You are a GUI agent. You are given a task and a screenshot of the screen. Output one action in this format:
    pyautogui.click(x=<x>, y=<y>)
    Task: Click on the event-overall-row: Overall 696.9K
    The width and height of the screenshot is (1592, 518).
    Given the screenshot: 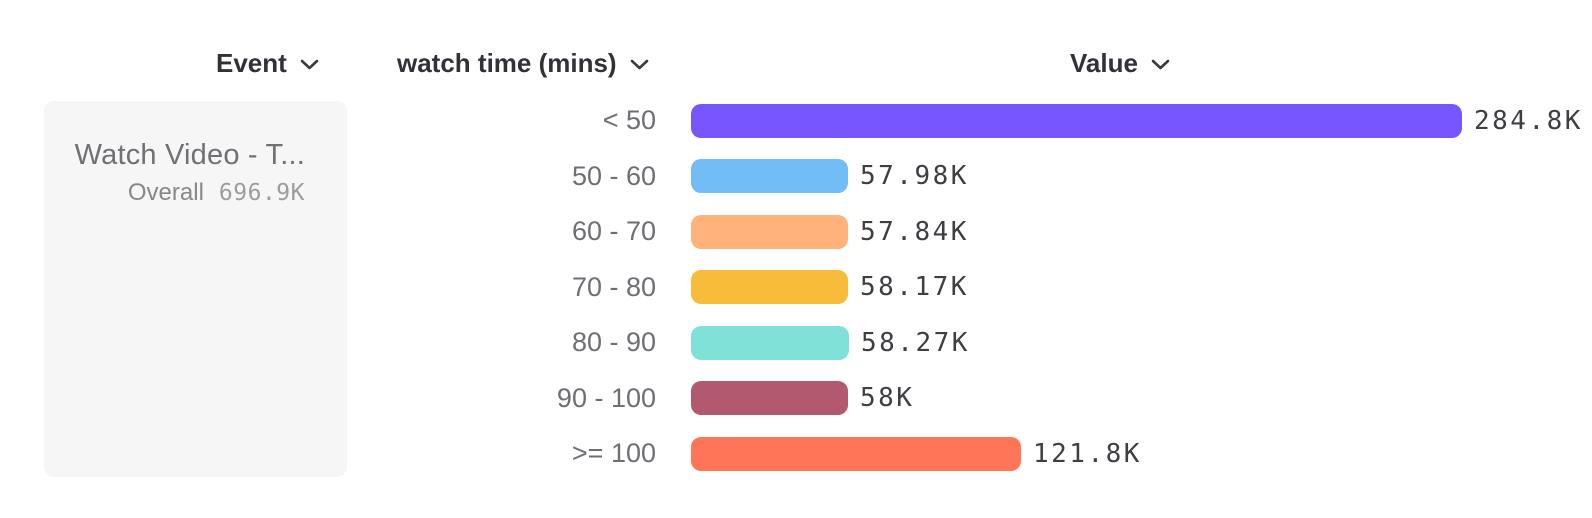 What is the action you would take?
    pyautogui.click(x=174, y=193)
    